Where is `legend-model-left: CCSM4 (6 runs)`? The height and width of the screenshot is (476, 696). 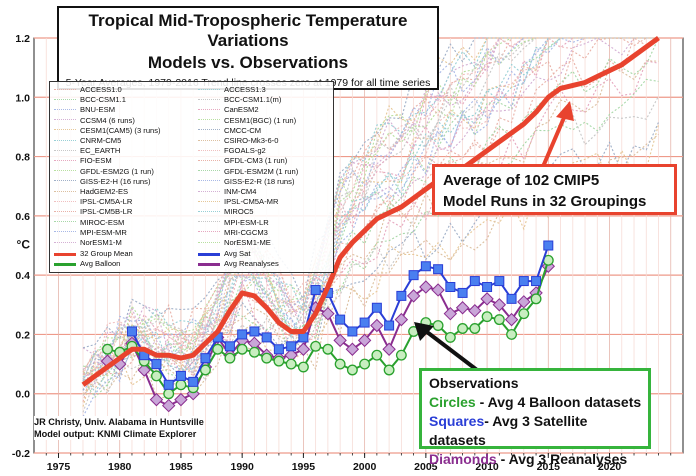 legend-model-left: CCSM4 (6 runs) is located at coordinates (94, 120).